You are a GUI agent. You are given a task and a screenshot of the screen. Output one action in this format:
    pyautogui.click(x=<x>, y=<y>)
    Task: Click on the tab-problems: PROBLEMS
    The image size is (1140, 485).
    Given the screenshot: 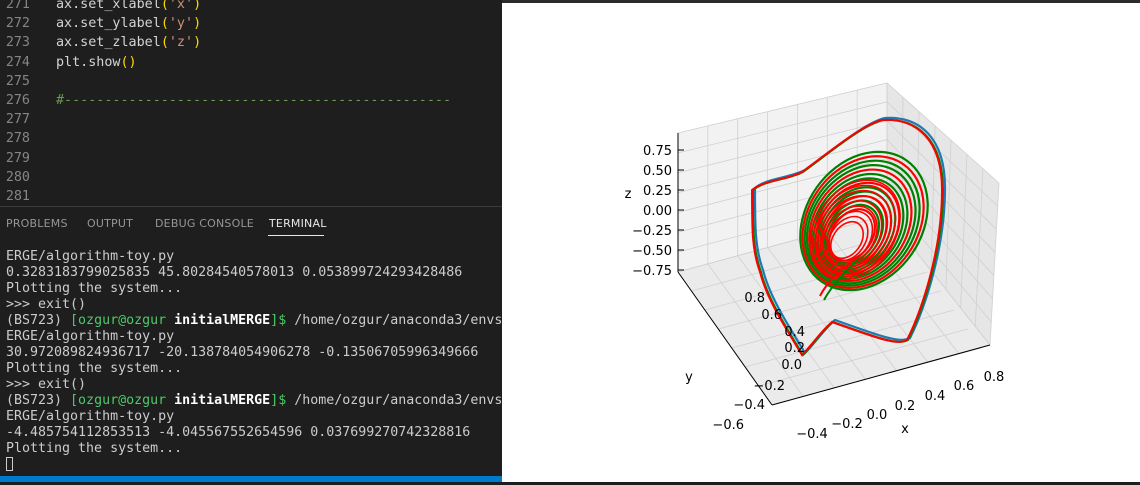 What is the action you would take?
    pyautogui.click(x=37, y=223)
    